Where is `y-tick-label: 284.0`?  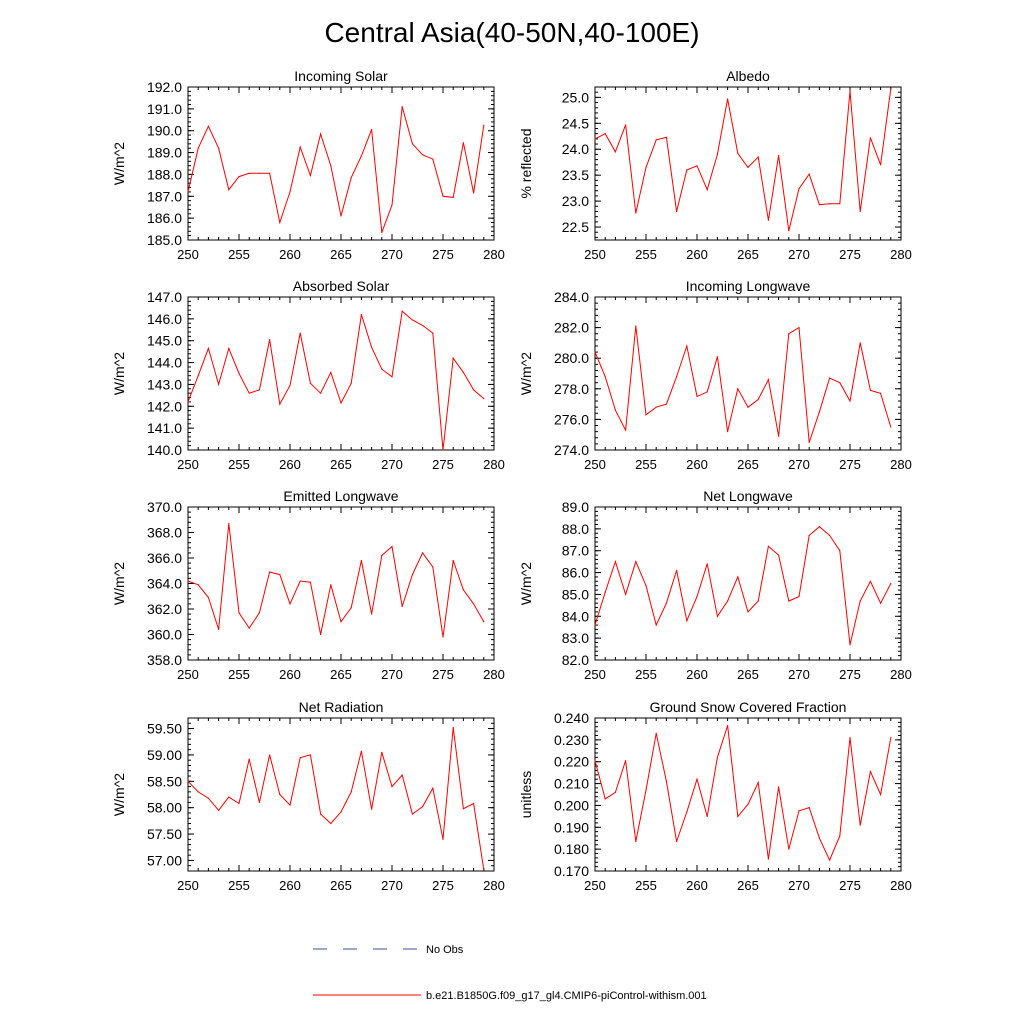 y-tick-label: 284.0 is located at coordinates (571, 297).